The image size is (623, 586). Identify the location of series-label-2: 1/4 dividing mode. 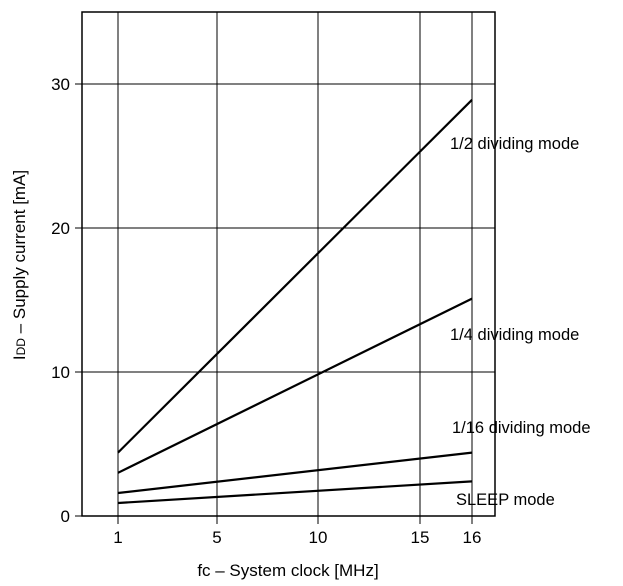
(514, 335).